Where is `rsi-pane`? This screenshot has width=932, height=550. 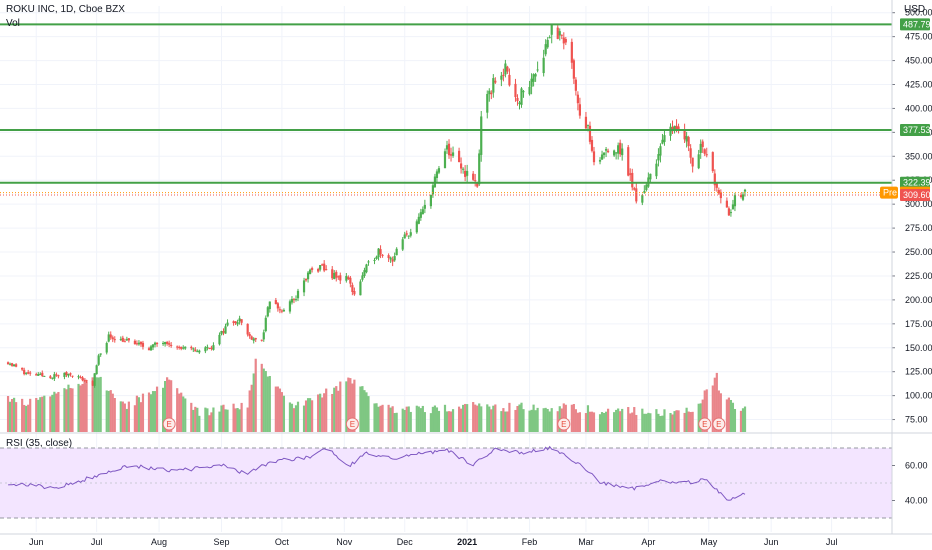 rsi-pane is located at coordinates (446, 482).